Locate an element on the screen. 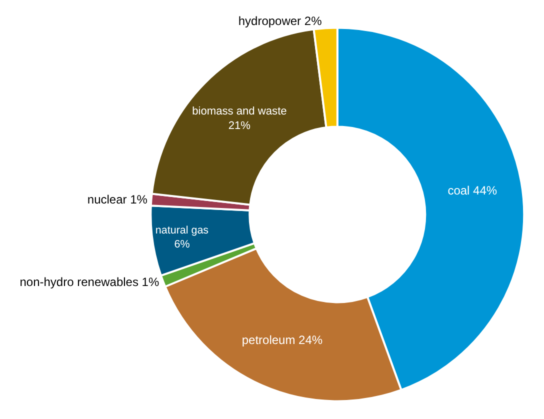  slice-label: coal 44% is located at coordinates (473, 191).